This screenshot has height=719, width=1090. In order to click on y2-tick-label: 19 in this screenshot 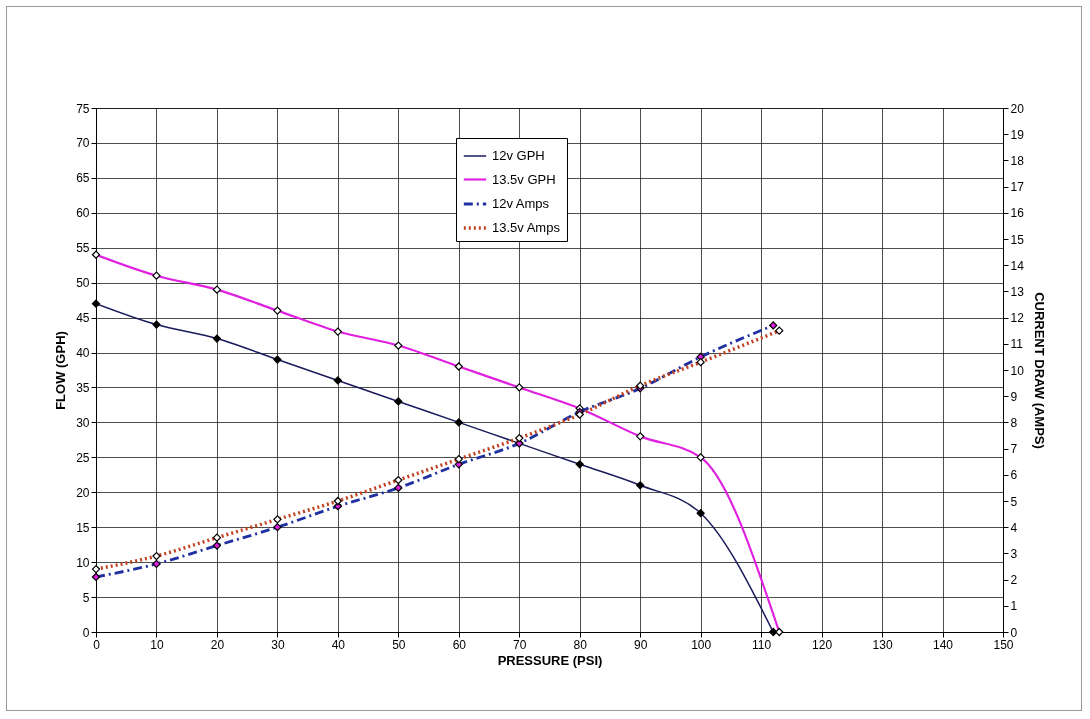, I will do `click(1017, 134)`.